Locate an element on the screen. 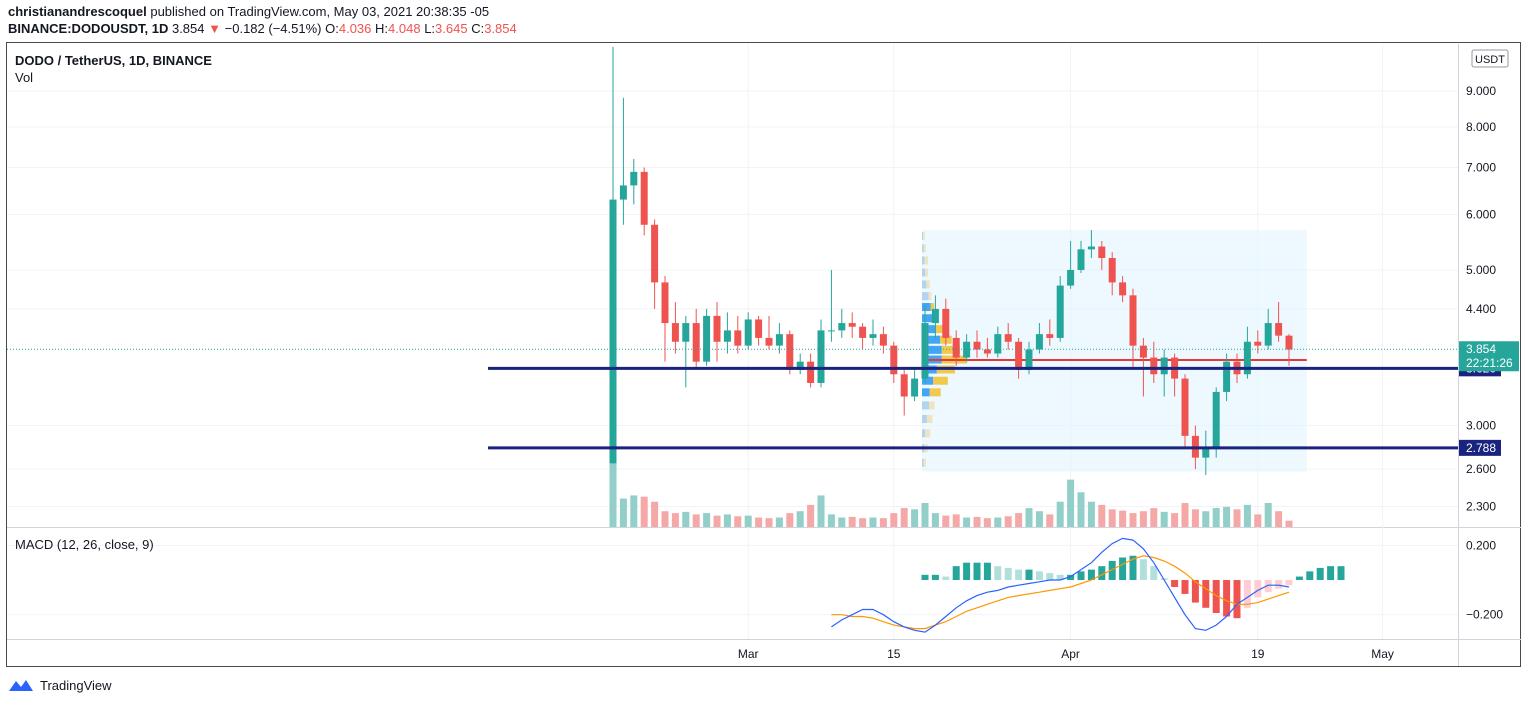 This screenshot has height=704, width=1528. current-price-tag is located at coordinates (1489, 356).